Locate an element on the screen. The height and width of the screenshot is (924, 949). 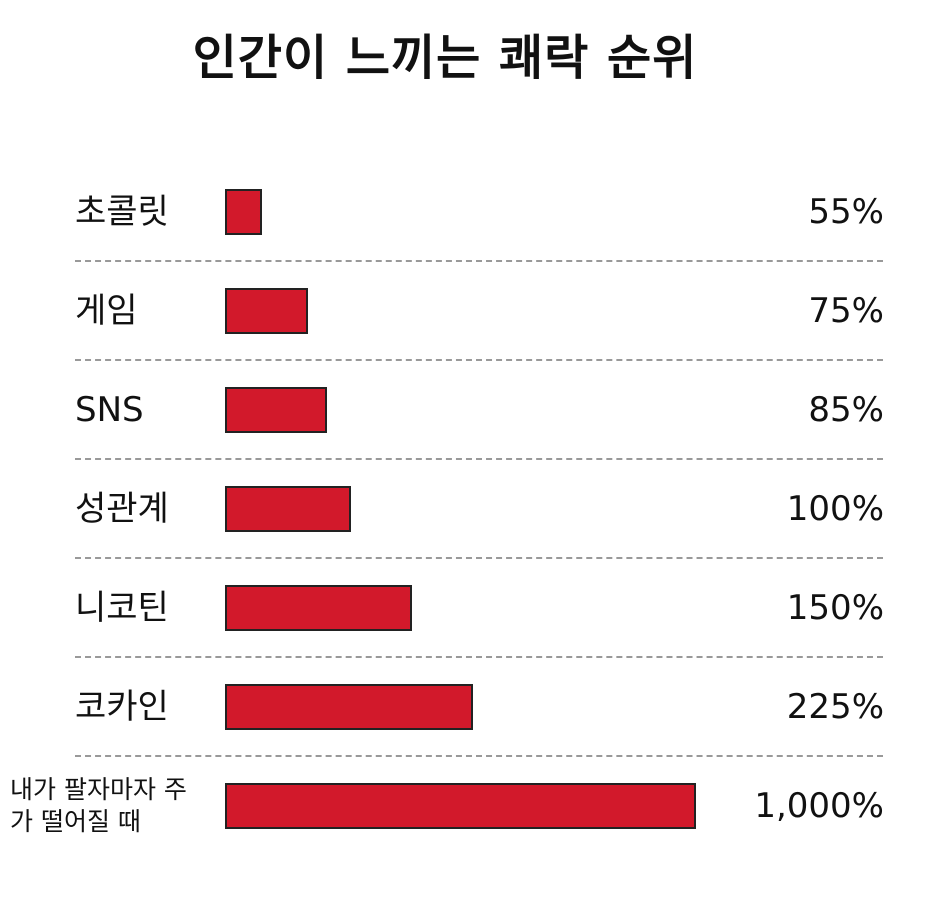
category-label: 니코틴 is located at coordinates (122, 608).